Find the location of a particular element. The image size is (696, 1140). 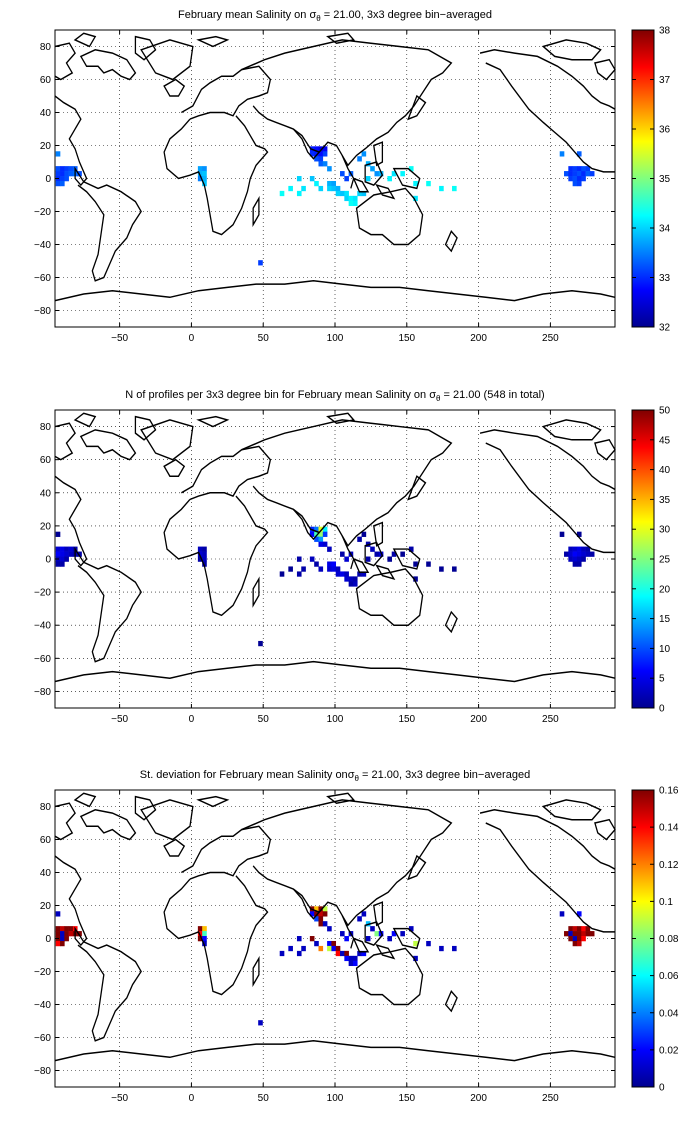

colorbar-tick-label: 35 is located at coordinates (665, 500).